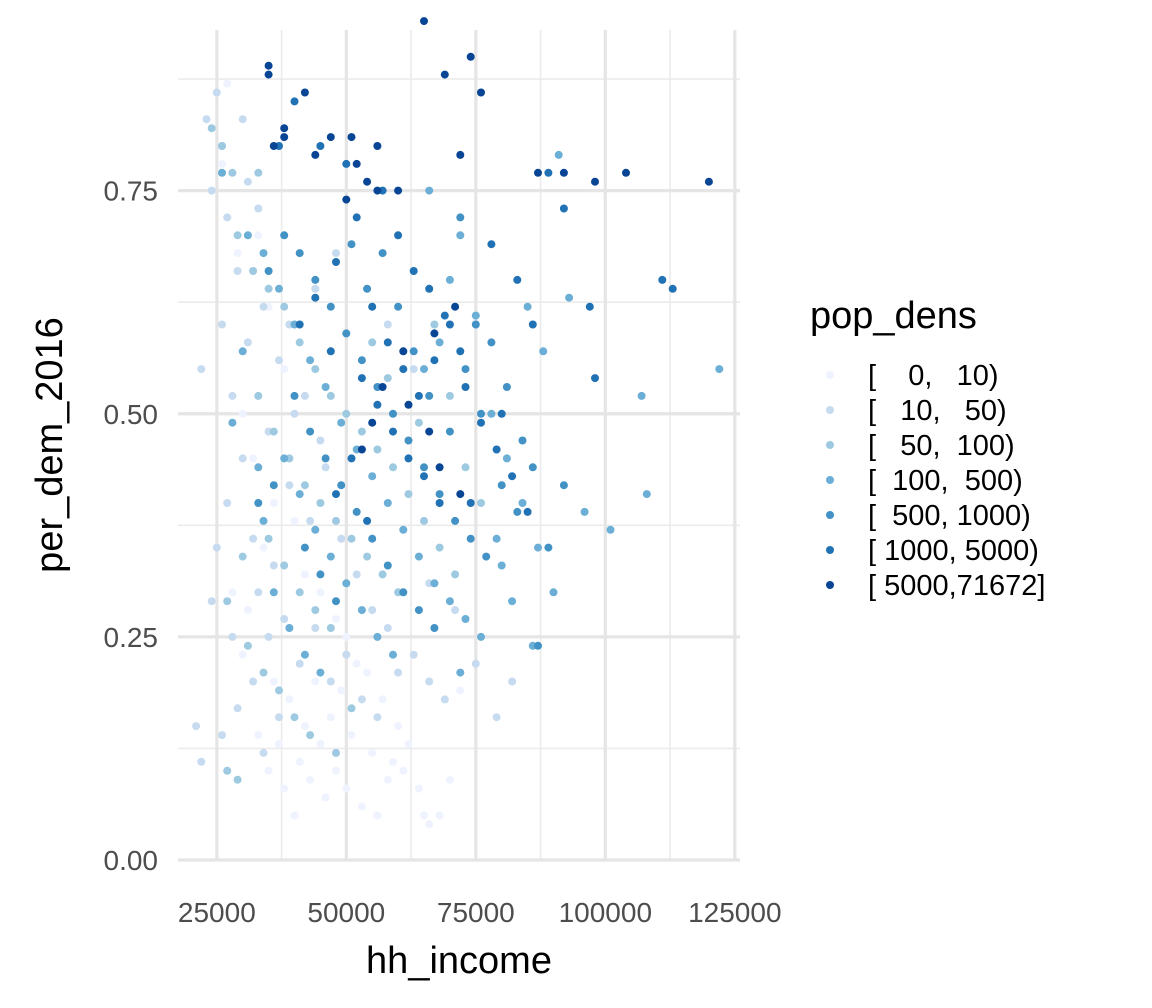 The image size is (1152, 1008). I want to click on y-axis-title: per_dem_2016, so click(50, 445).